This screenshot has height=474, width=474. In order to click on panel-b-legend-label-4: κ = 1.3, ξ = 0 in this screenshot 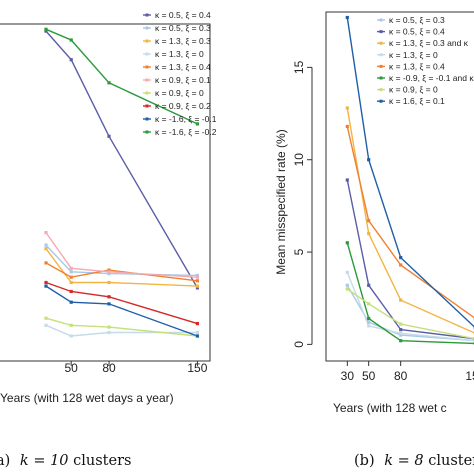, I will do `click(413, 55)`.